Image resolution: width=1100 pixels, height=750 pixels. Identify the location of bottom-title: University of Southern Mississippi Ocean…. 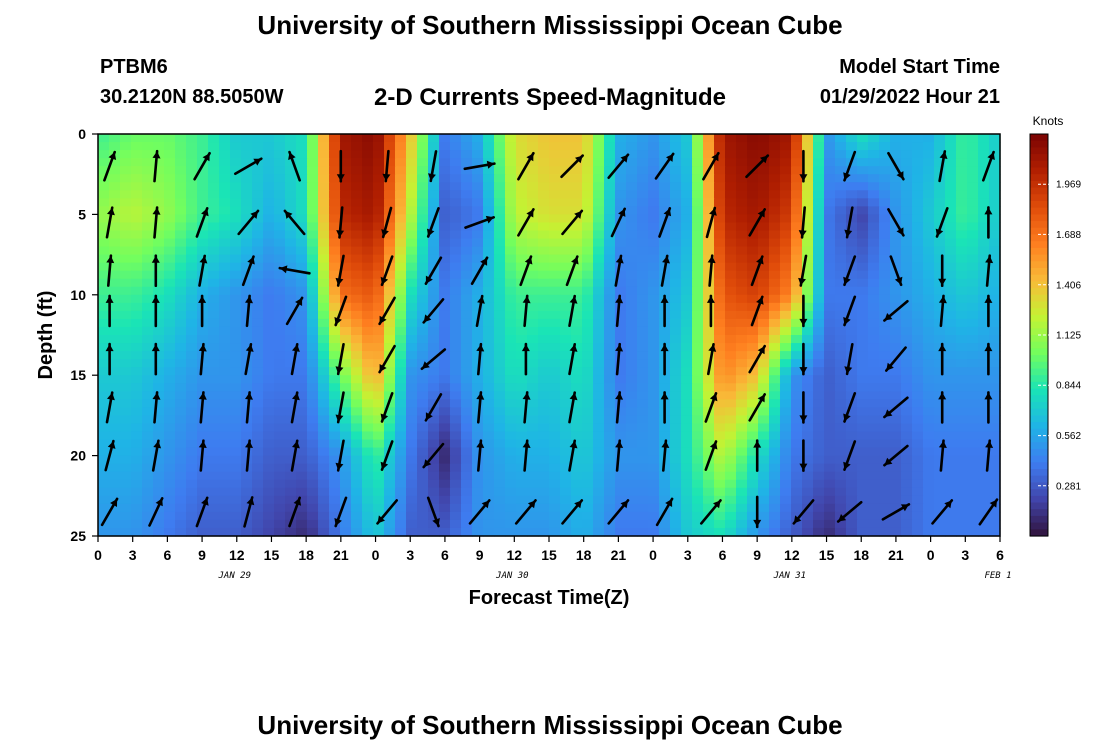
(550, 725).